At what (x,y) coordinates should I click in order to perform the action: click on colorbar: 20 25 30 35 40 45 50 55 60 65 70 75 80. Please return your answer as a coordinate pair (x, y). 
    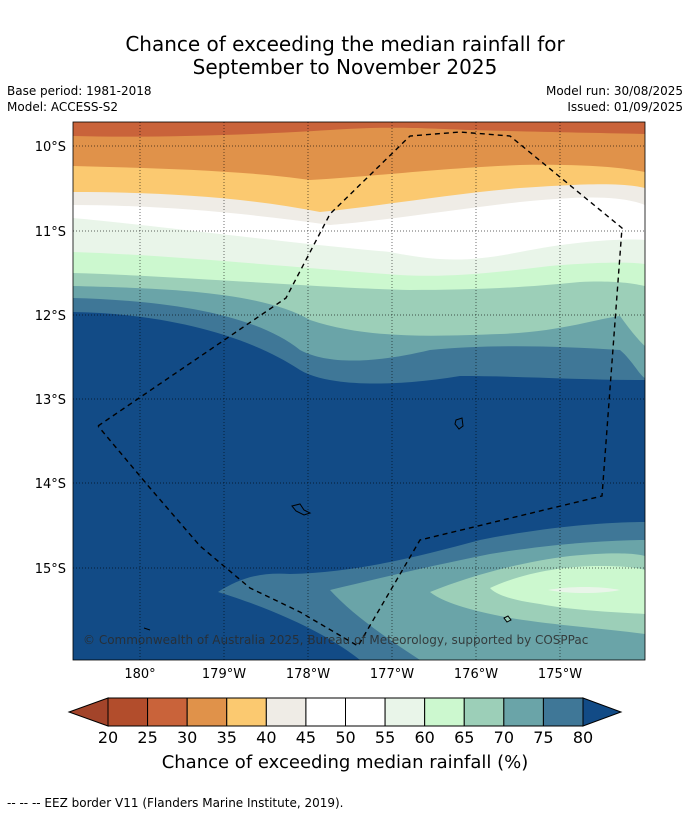
    Looking at the image, I should click on (345, 722).